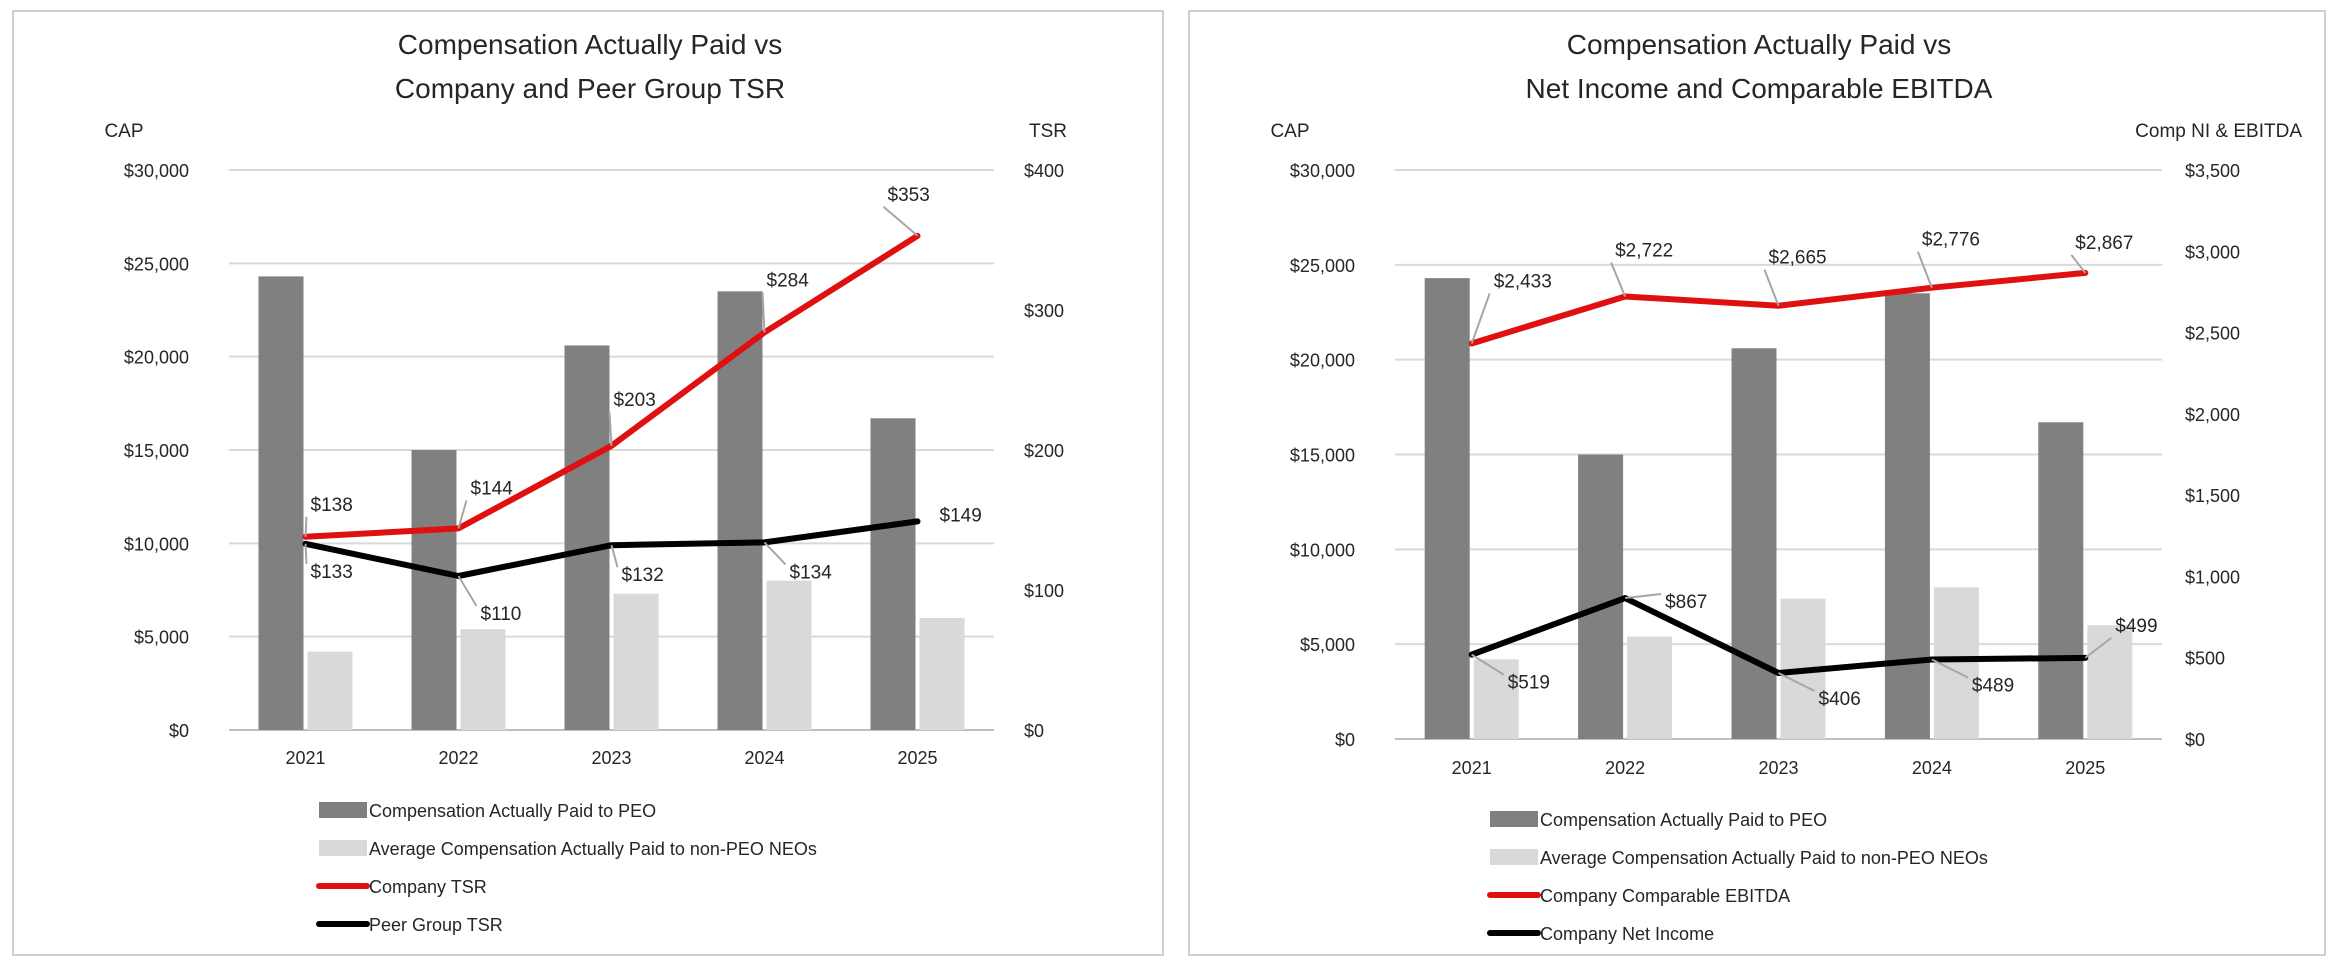 The height and width of the screenshot is (966, 2340). I want to click on ebitda-line-primary, so click(1778, 308).